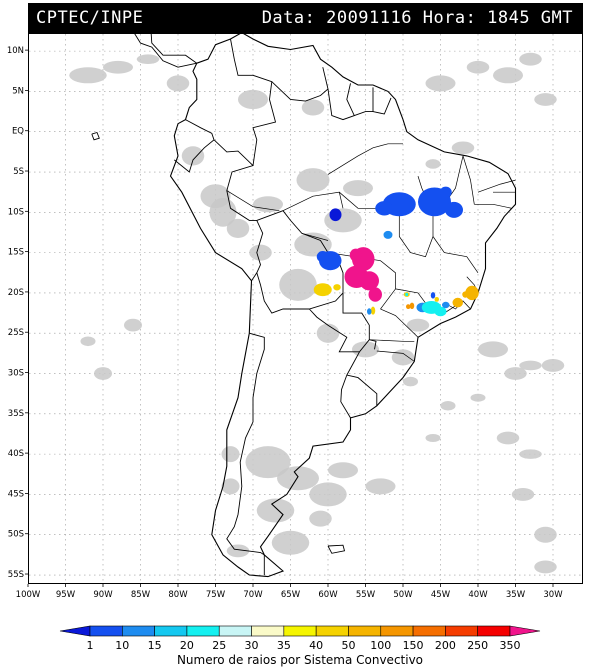 This screenshot has height=670, width=600. Describe the element at coordinates (16, 333) in the screenshot. I see `lat-tick-label: 25S` at that location.